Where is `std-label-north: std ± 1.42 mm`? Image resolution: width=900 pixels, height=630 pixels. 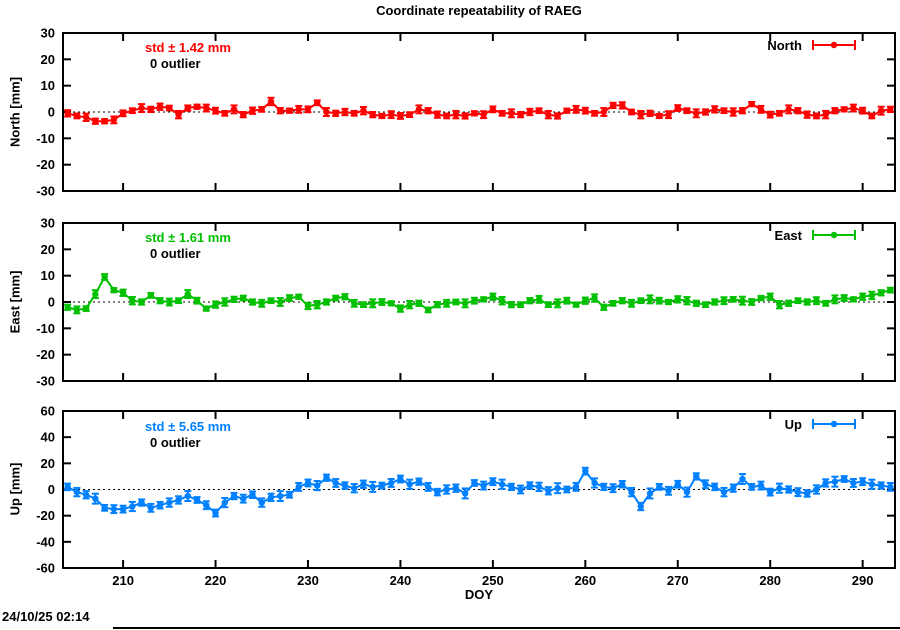
std-label-north: std ± 1.42 mm is located at coordinates (188, 47).